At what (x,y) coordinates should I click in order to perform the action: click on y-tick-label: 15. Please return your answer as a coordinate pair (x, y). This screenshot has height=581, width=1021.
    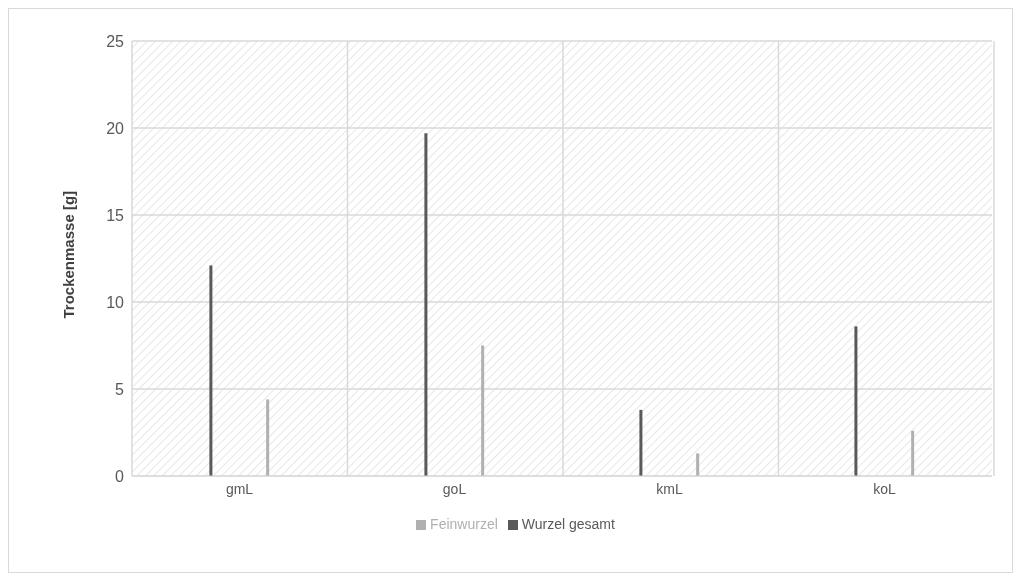
    Looking at the image, I should click on (115, 215).